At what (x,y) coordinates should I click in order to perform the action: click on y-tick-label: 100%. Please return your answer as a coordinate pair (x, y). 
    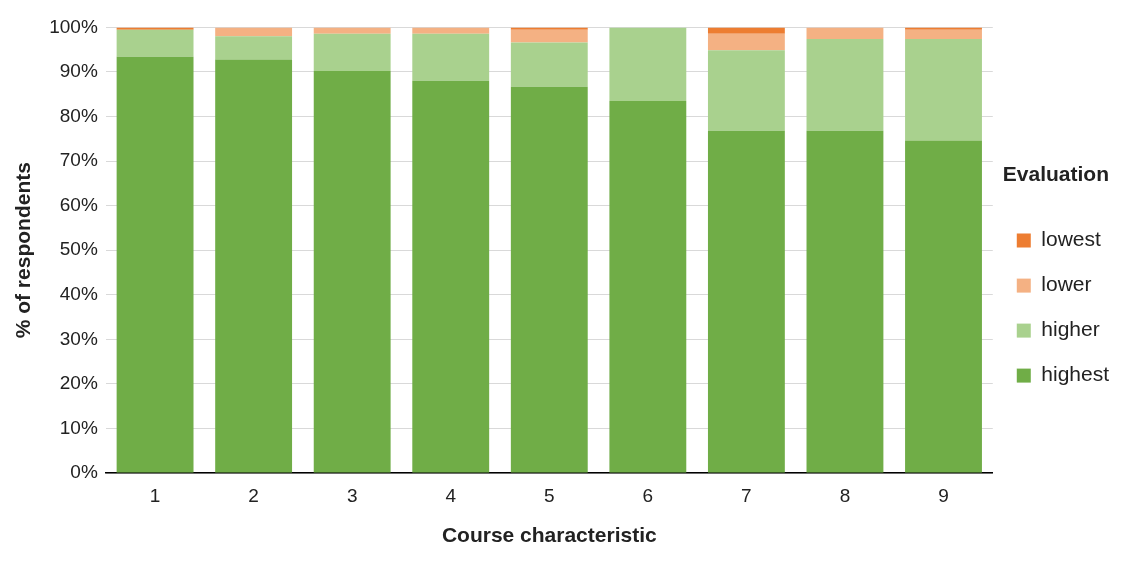
    Looking at the image, I should click on (73, 26).